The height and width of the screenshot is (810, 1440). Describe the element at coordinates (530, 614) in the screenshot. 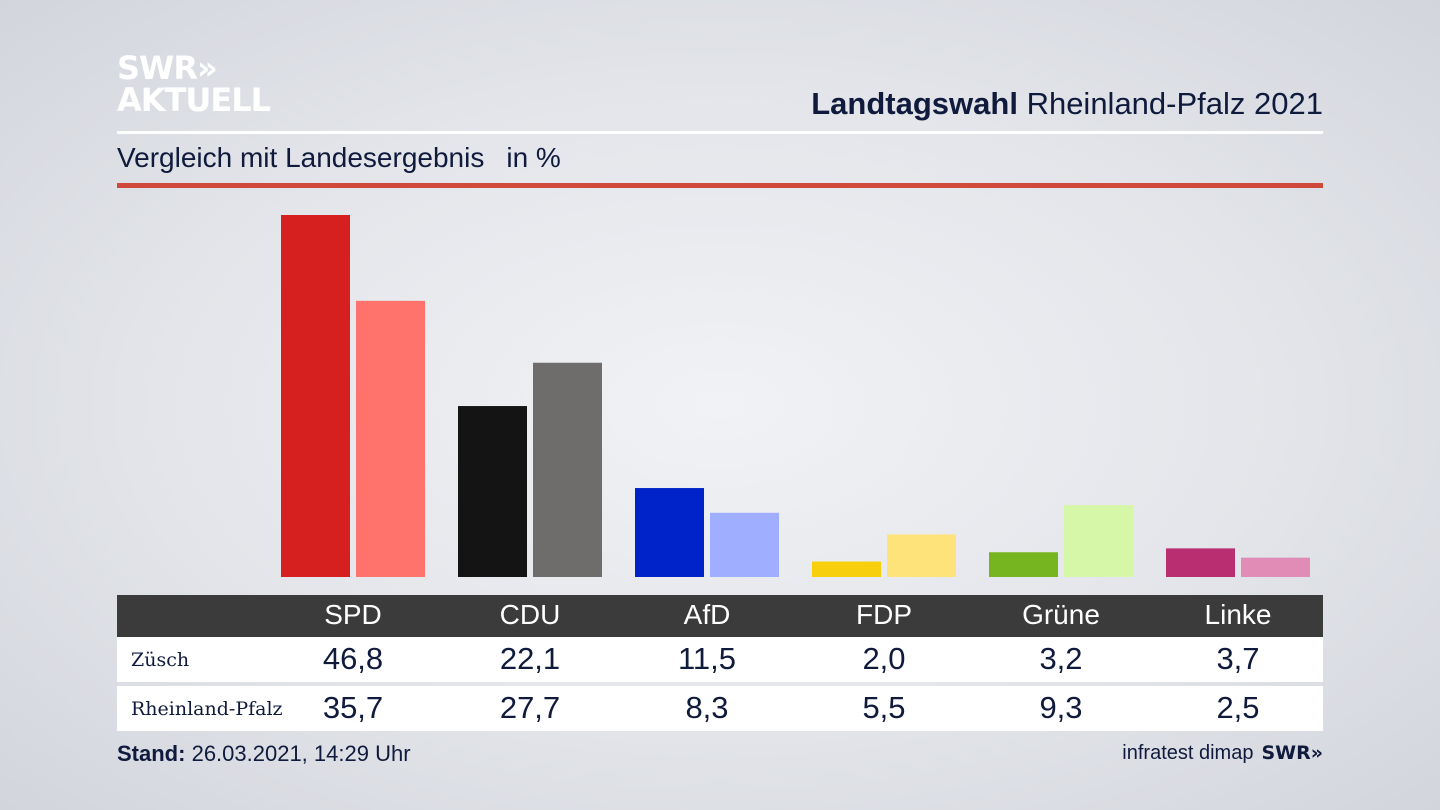

I see `party-label-cdu: CDU` at that location.